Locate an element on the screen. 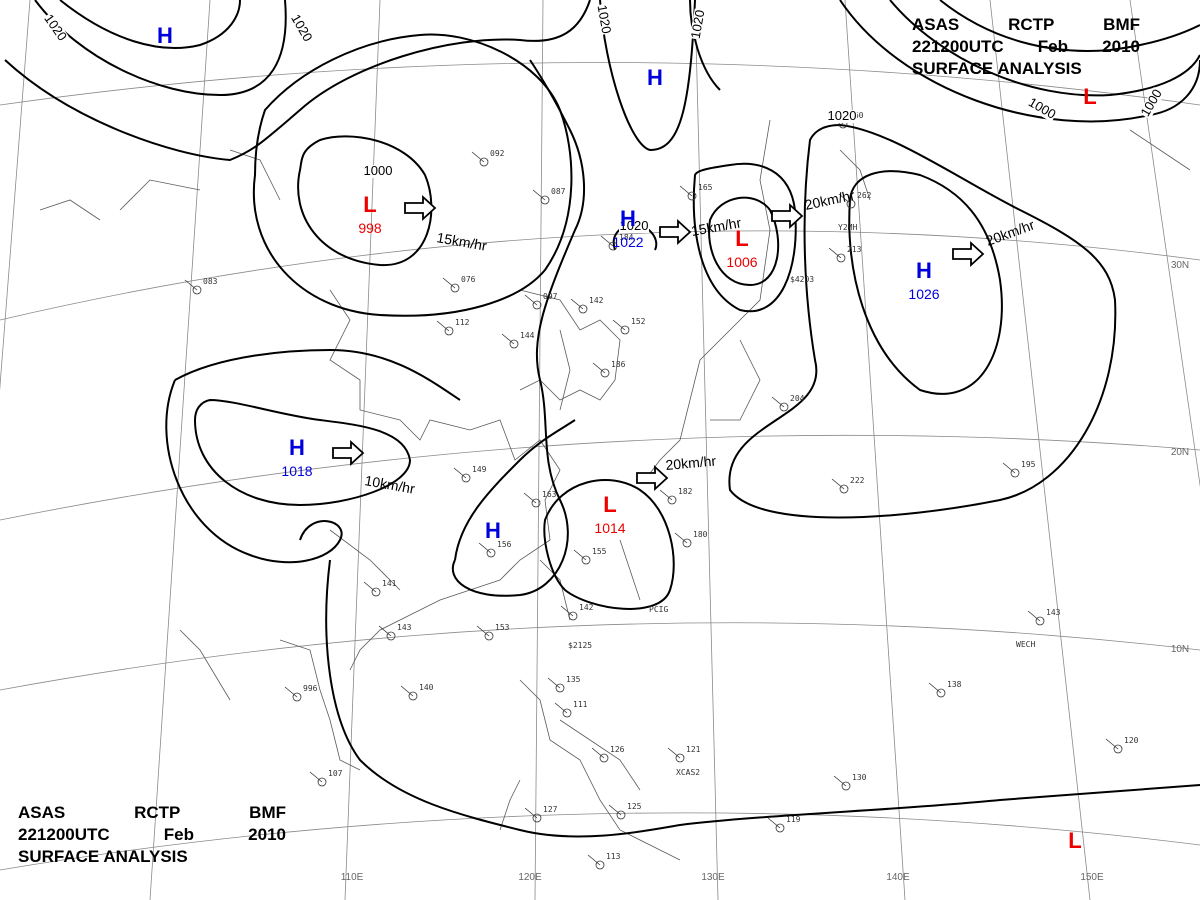 The height and width of the screenshot is (900, 1200). station-pressure: 097 is located at coordinates (550, 296).